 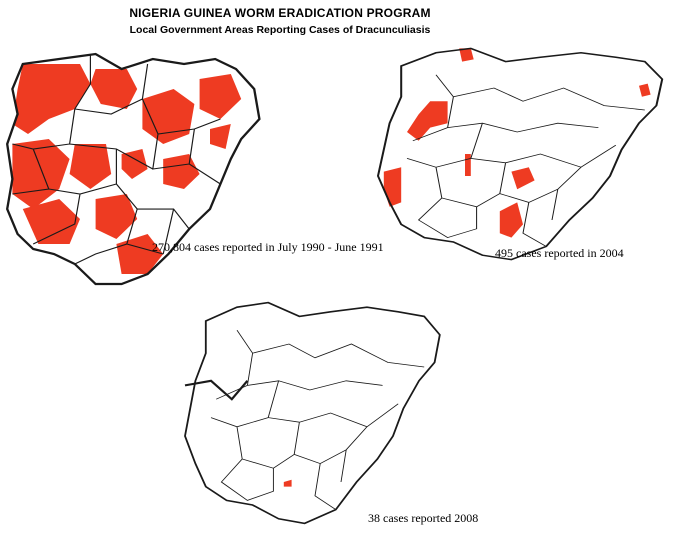 I want to click on map-3-caption: 38 cases reported 2008, so click(x=423, y=518).